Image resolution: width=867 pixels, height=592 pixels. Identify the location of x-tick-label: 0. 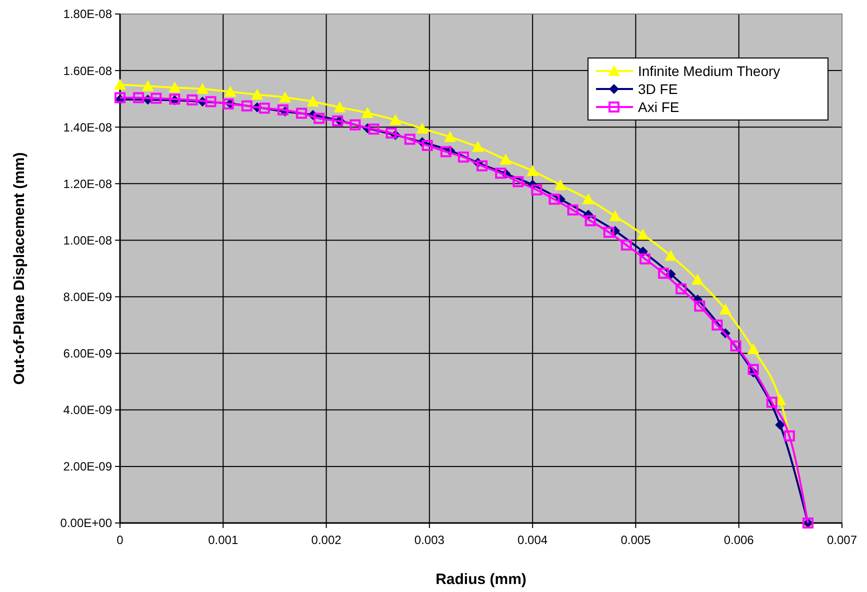
(120, 540).